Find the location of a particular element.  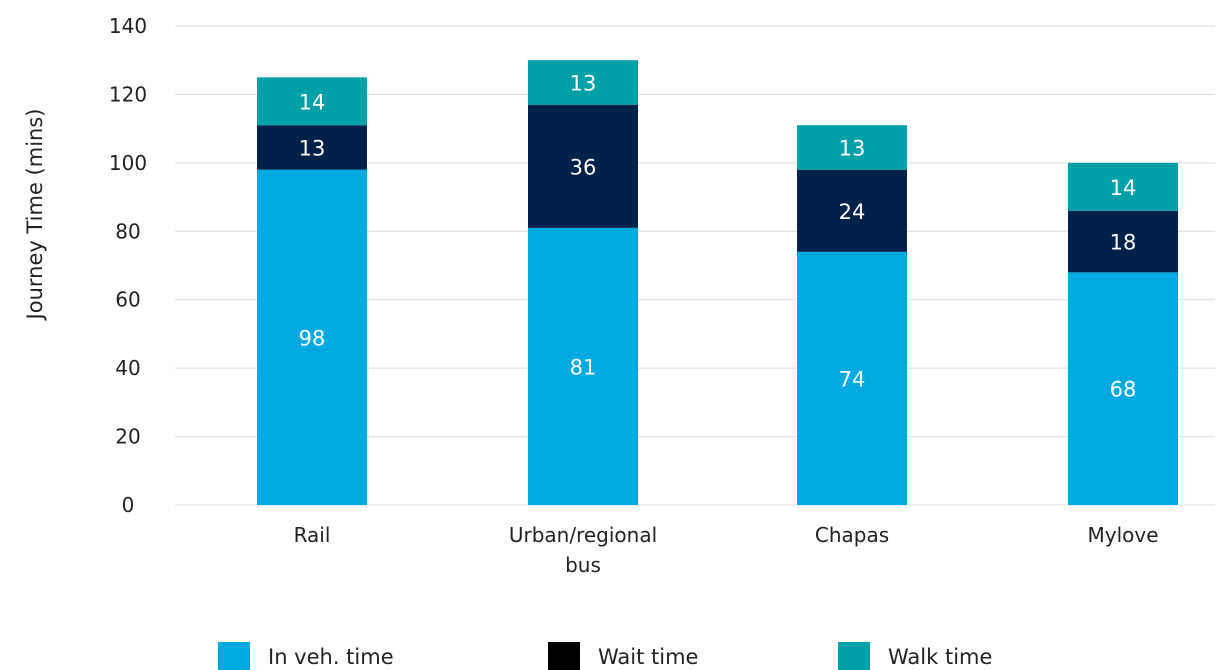

legend-item: In veh. time is located at coordinates (306, 656).